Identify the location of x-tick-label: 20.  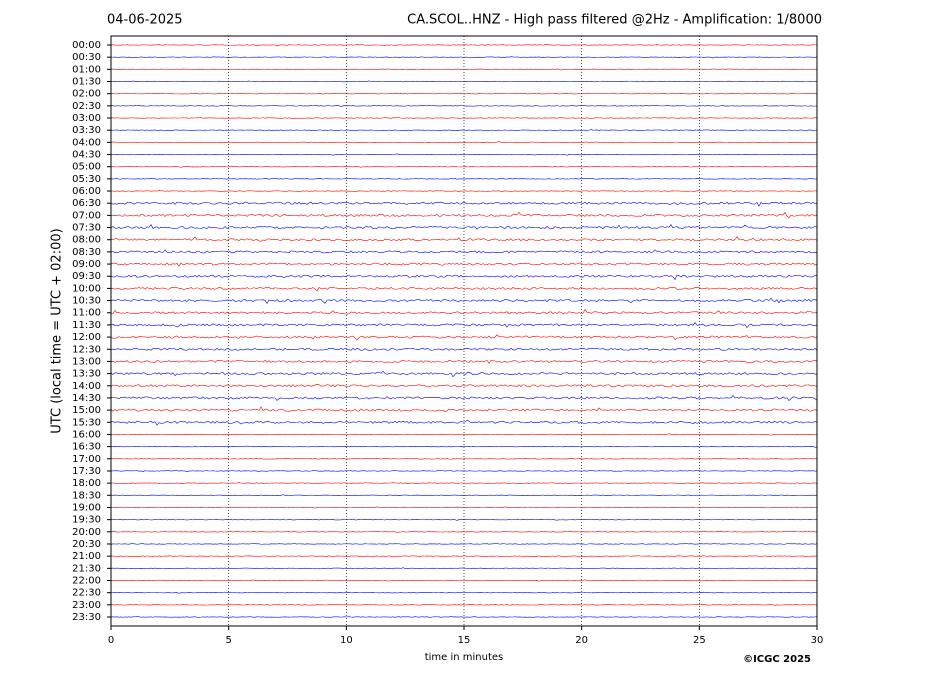
(581, 640).